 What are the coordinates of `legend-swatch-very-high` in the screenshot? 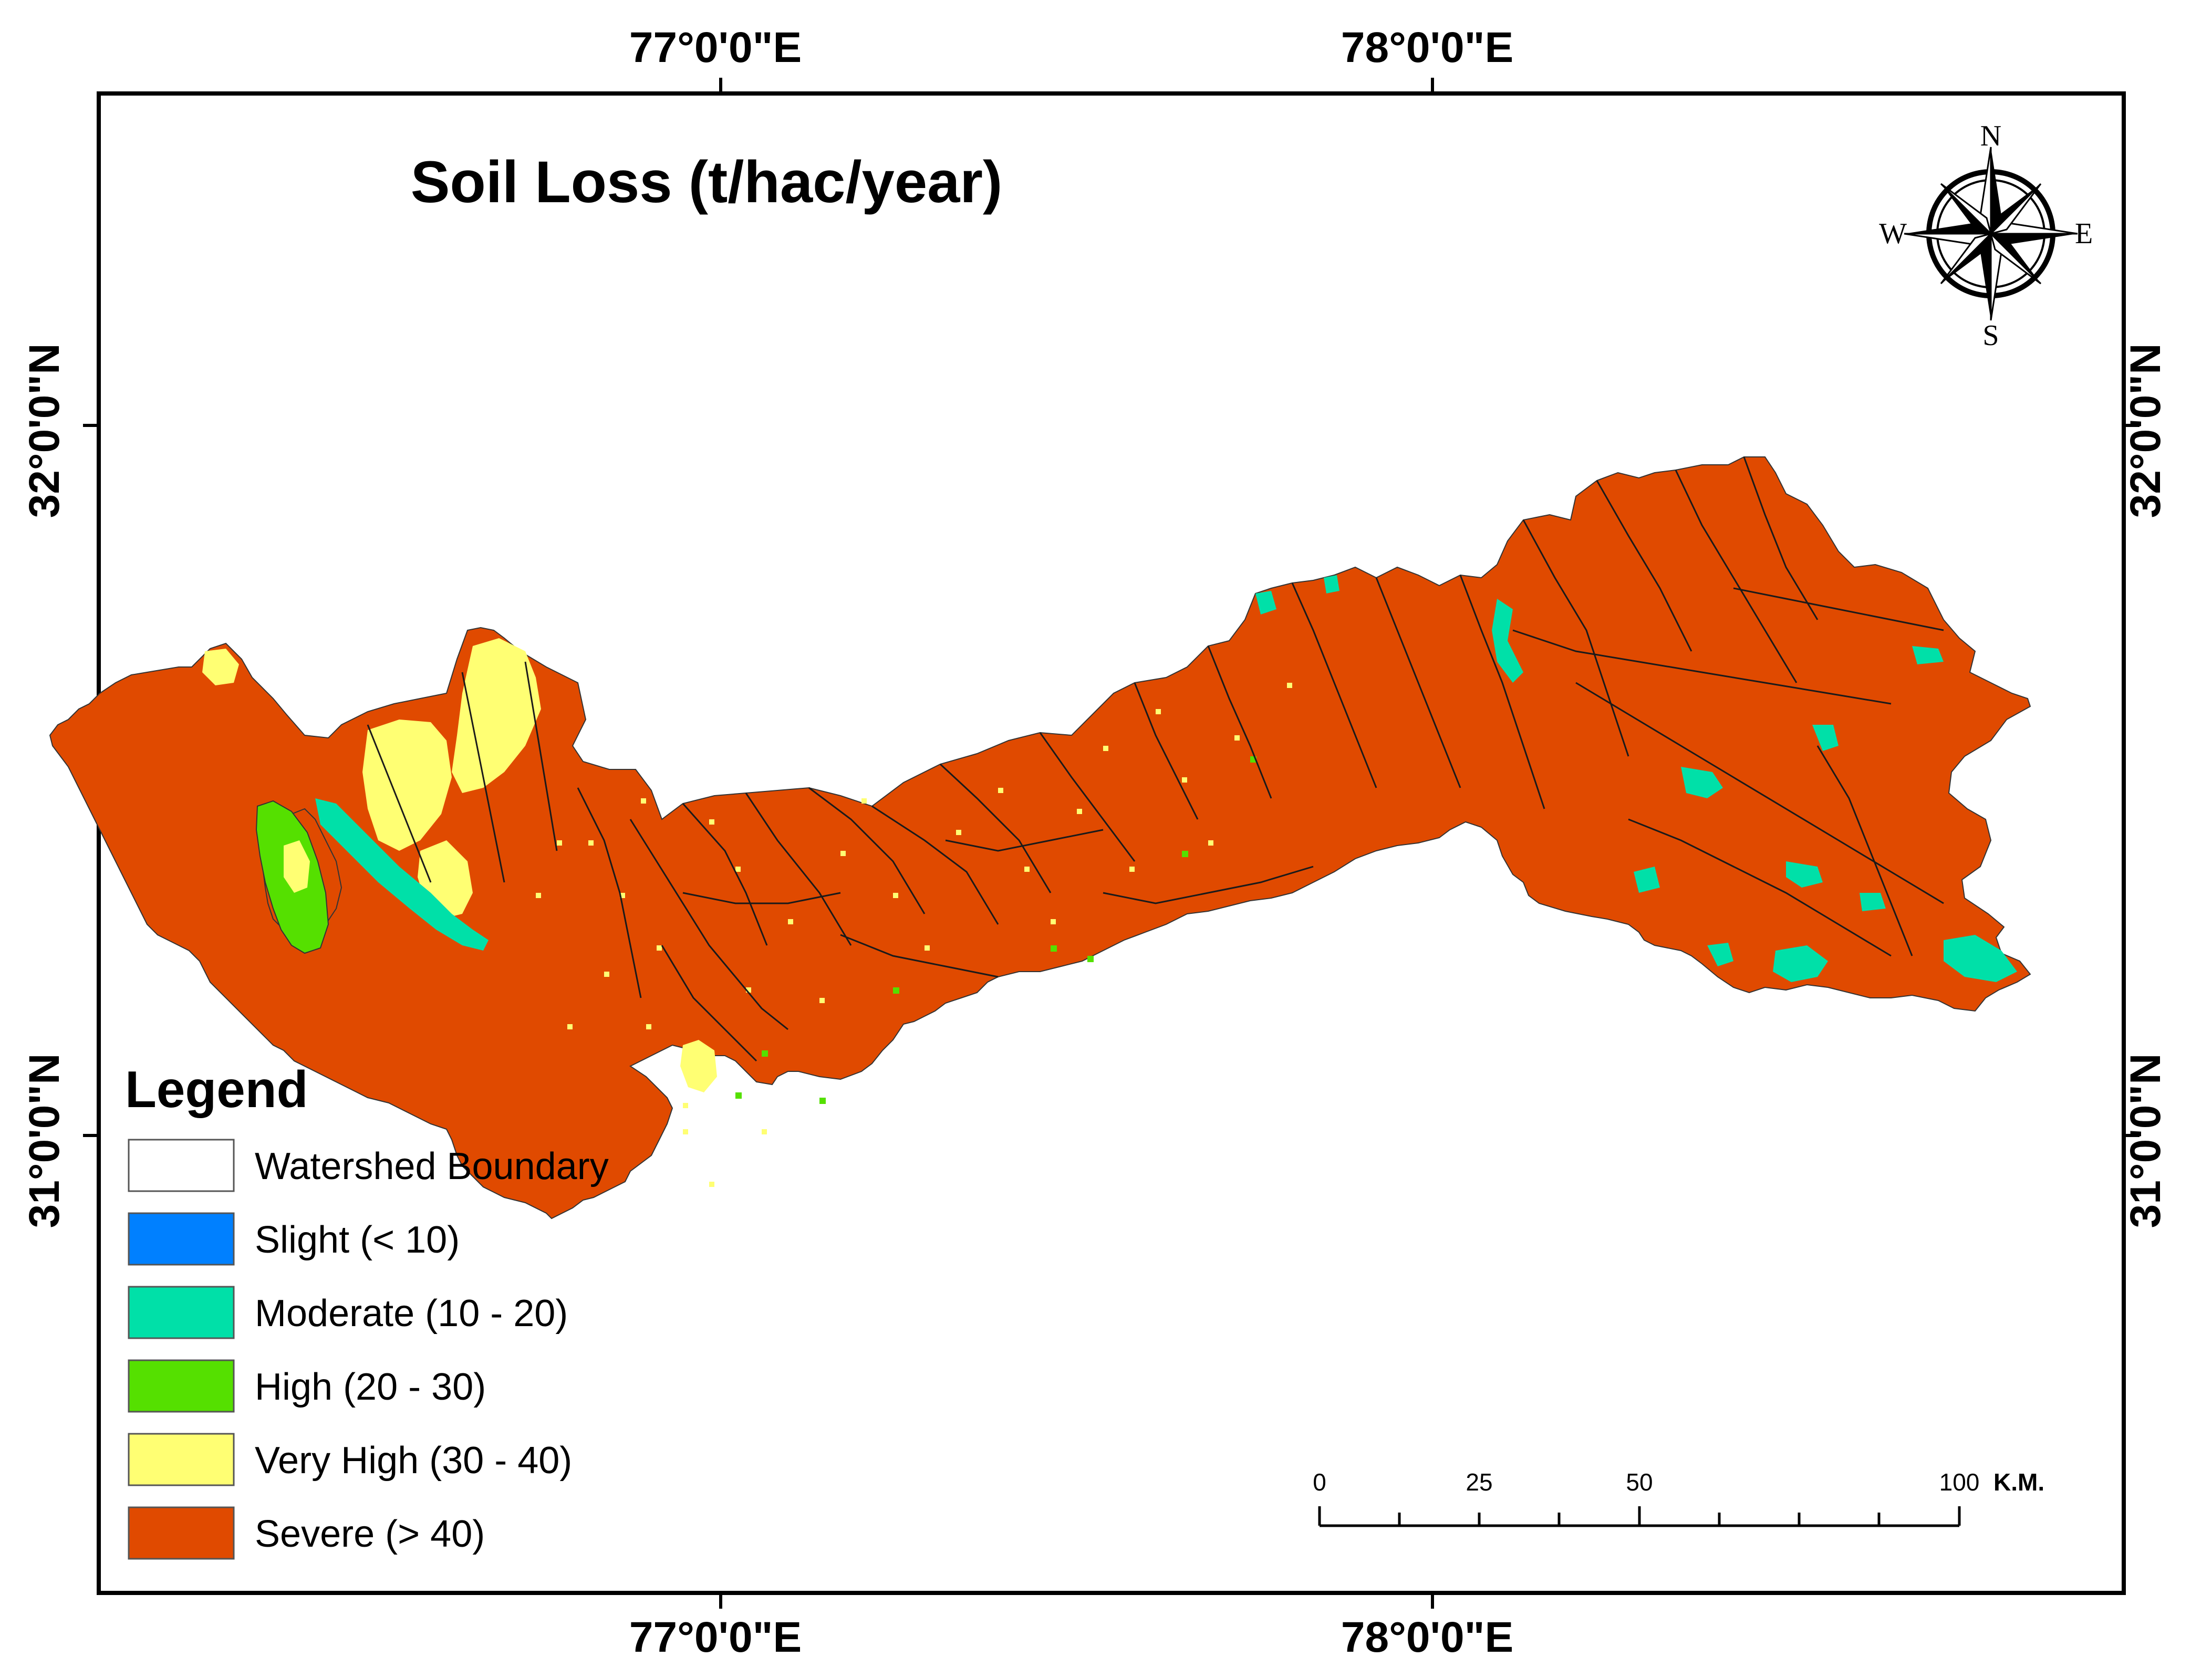 It's located at (182, 1460).